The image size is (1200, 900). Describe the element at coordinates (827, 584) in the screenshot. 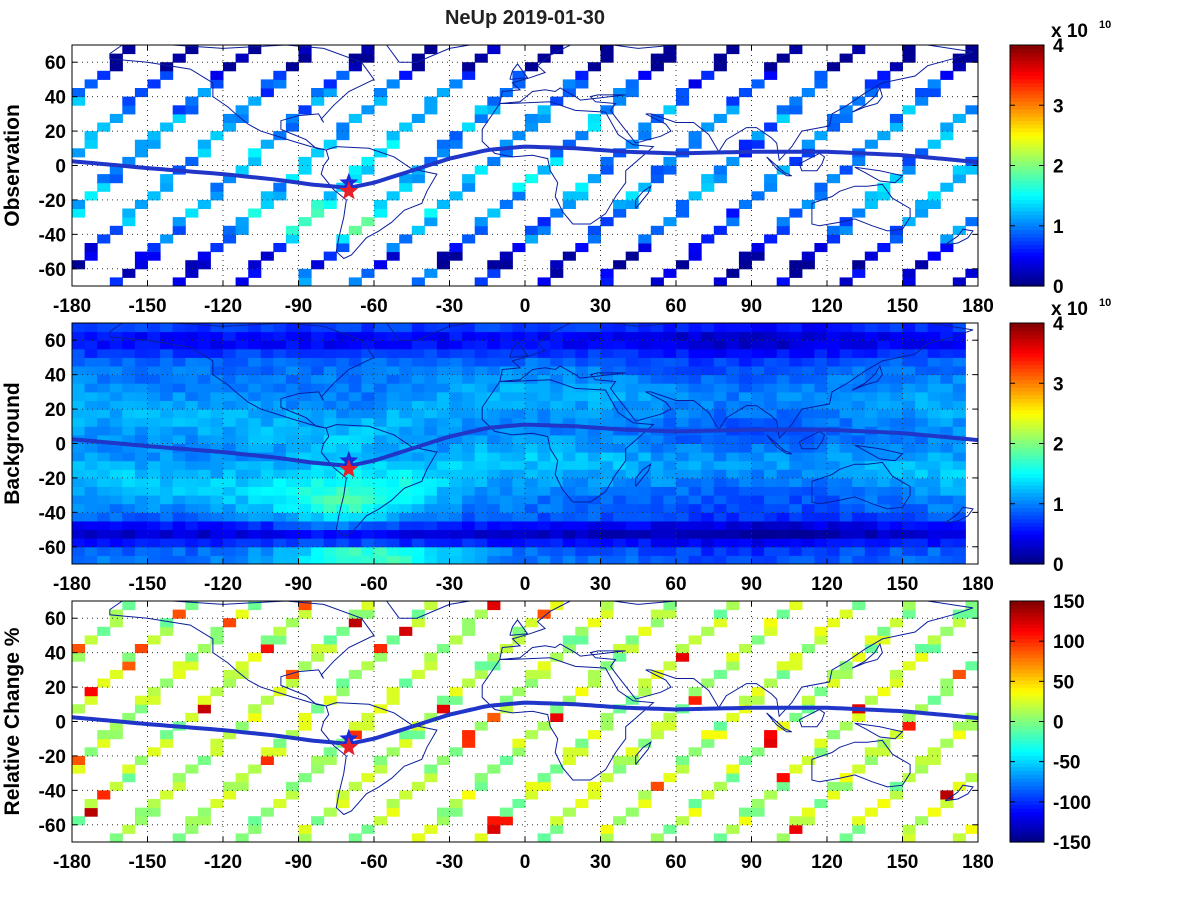

I see `x-tick-label: 120` at that location.